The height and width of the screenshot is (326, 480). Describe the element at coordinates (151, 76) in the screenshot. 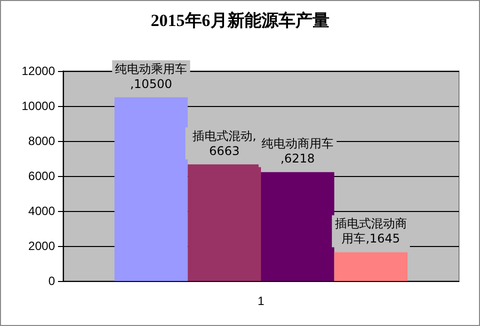

I see `data-label: 纯电动乘用车,10500` at that location.